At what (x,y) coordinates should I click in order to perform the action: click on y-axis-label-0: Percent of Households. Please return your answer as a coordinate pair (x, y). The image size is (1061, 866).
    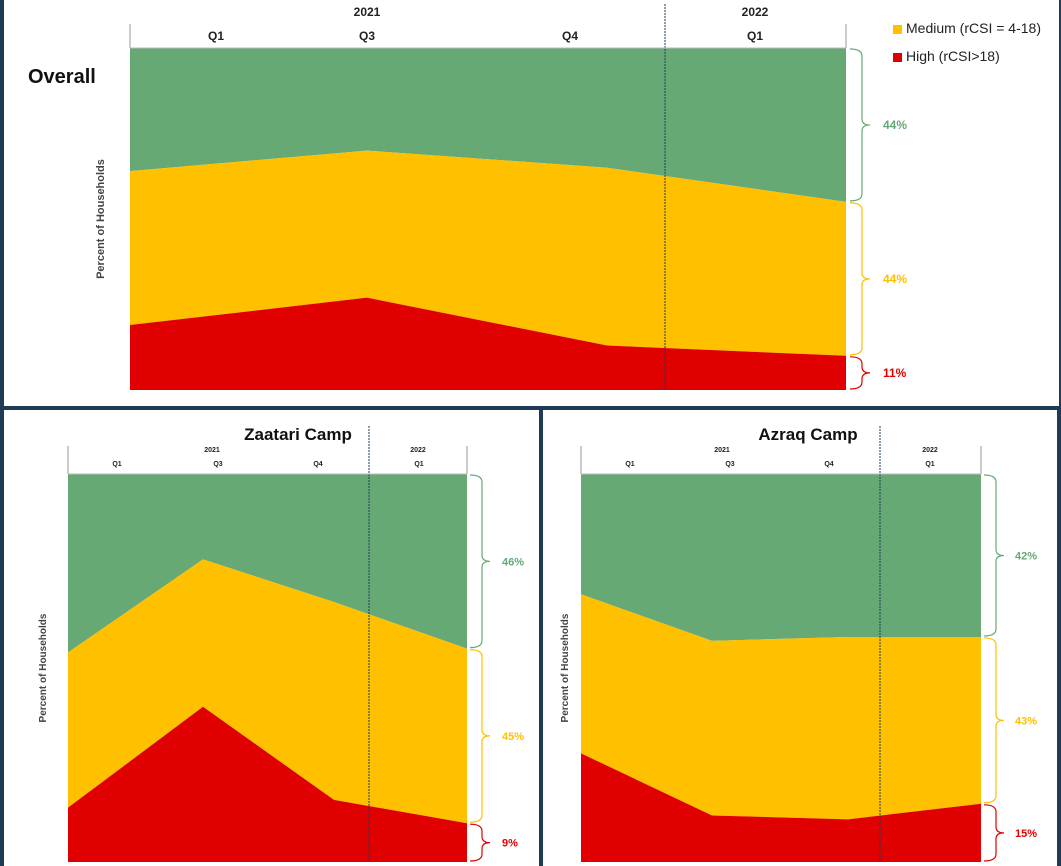
    Looking at the image, I should click on (101, 219).